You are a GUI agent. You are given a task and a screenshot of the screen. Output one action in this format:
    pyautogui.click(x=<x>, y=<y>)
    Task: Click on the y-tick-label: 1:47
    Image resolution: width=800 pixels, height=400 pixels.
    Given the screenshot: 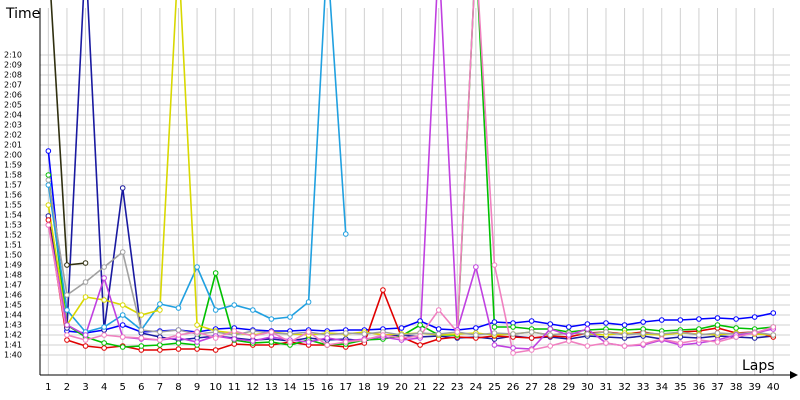 What is the action you would take?
    pyautogui.click(x=13, y=285)
    